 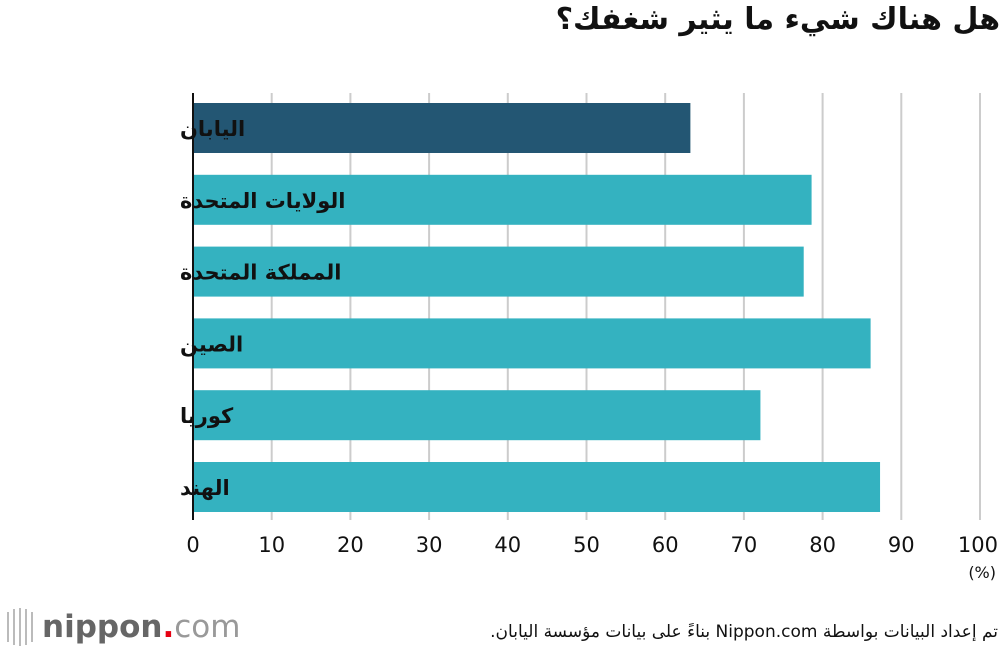 I want to click on nippon-logo: nippon.com, so click(x=122, y=627).